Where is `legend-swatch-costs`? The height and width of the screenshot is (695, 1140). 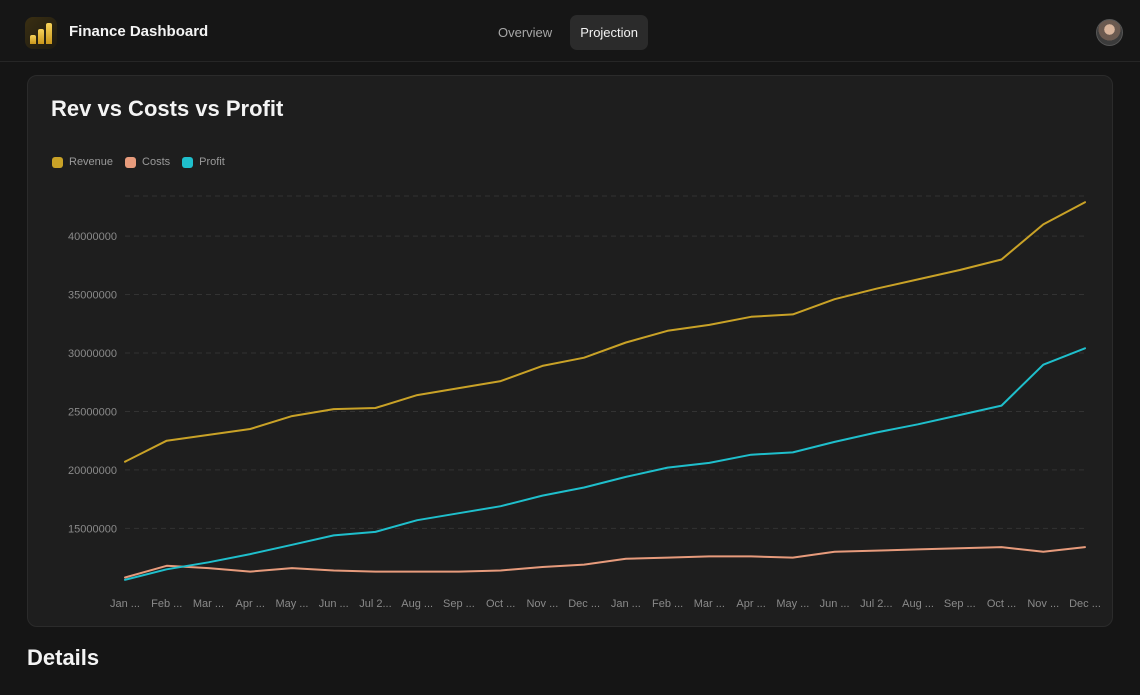 legend-swatch-costs is located at coordinates (131, 162).